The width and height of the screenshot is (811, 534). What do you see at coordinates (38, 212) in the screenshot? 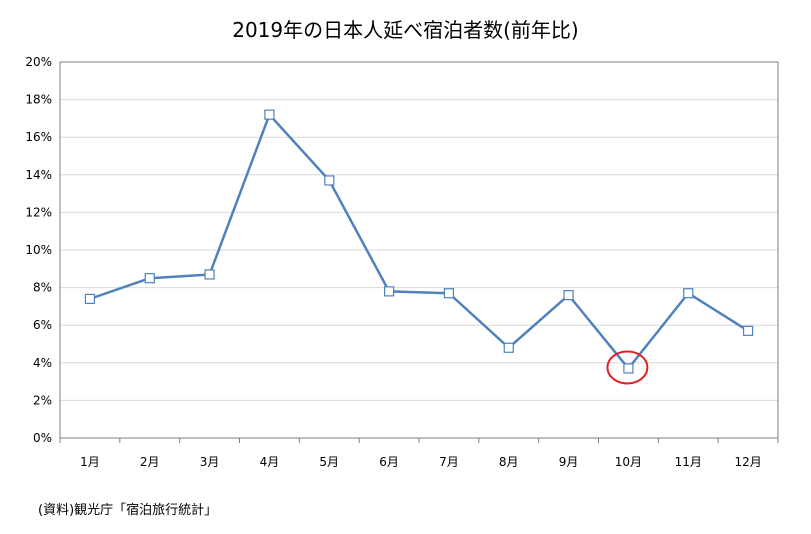
I see `y-tick-label: 12%` at bounding box center [38, 212].